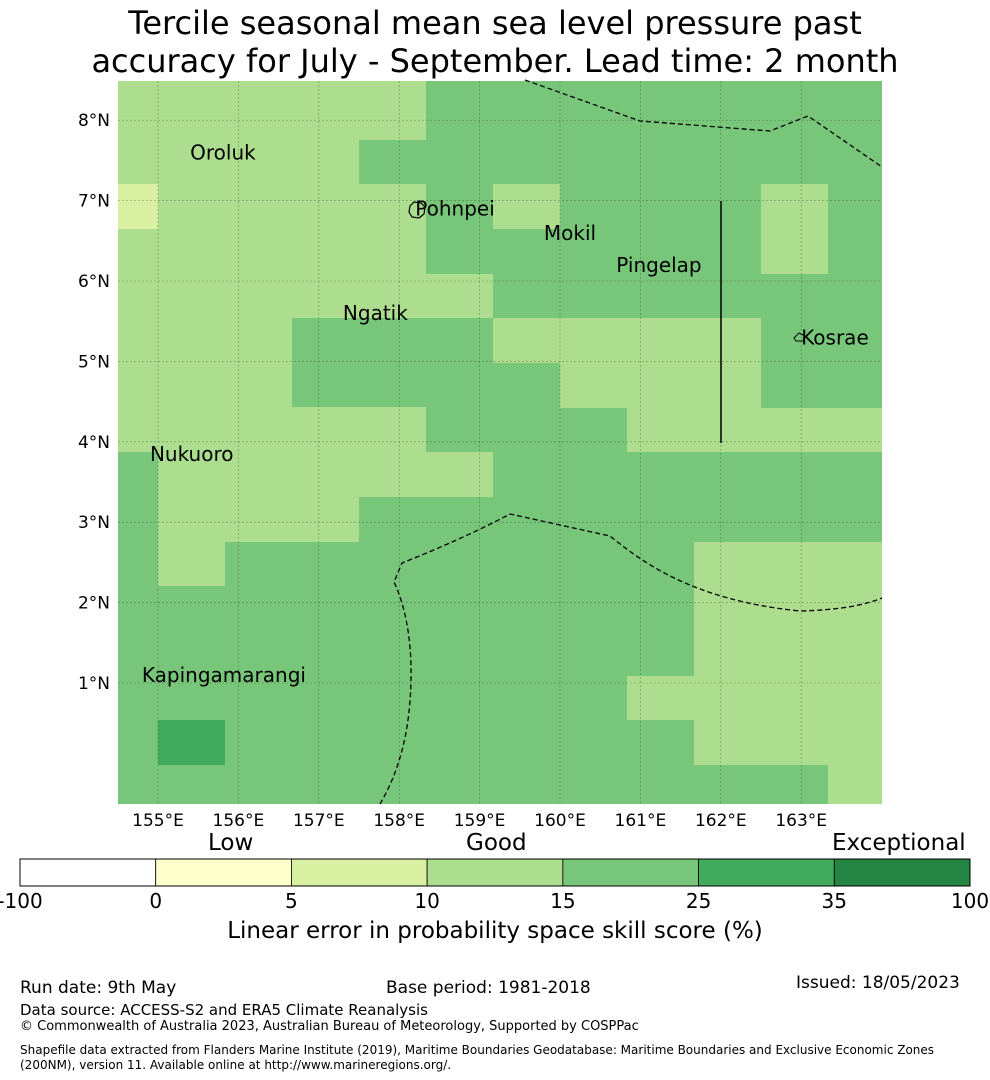 Image resolution: width=990 pixels, height=1080 pixels. What do you see at coordinates (231, 843) in the screenshot?
I see `category-low: Low` at bounding box center [231, 843].